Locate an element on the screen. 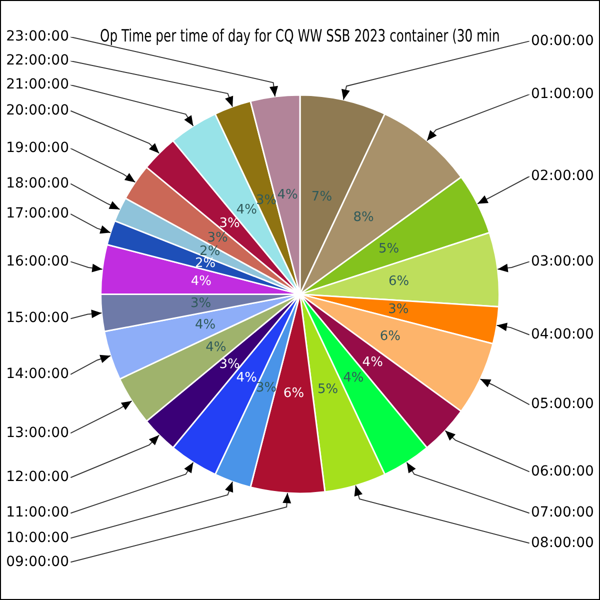 The image size is (600, 600). slice-label: 15:00:00 is located at coordinates (37, 318).